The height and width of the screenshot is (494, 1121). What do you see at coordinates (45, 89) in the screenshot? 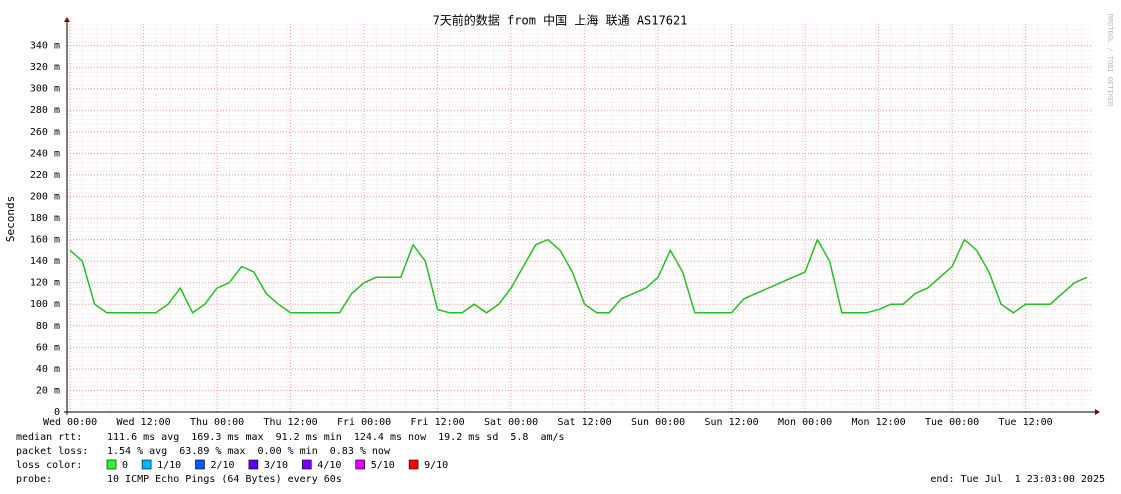
I see `y-tick-label: 300 m` at bounding box center [45, 89].